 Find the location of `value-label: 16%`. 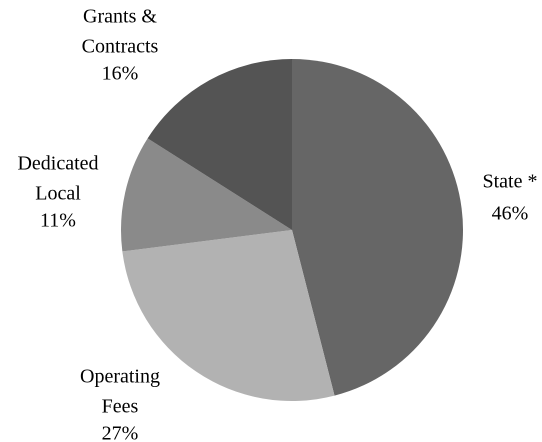

value-label: 16% is located at coordinates (120, 74).